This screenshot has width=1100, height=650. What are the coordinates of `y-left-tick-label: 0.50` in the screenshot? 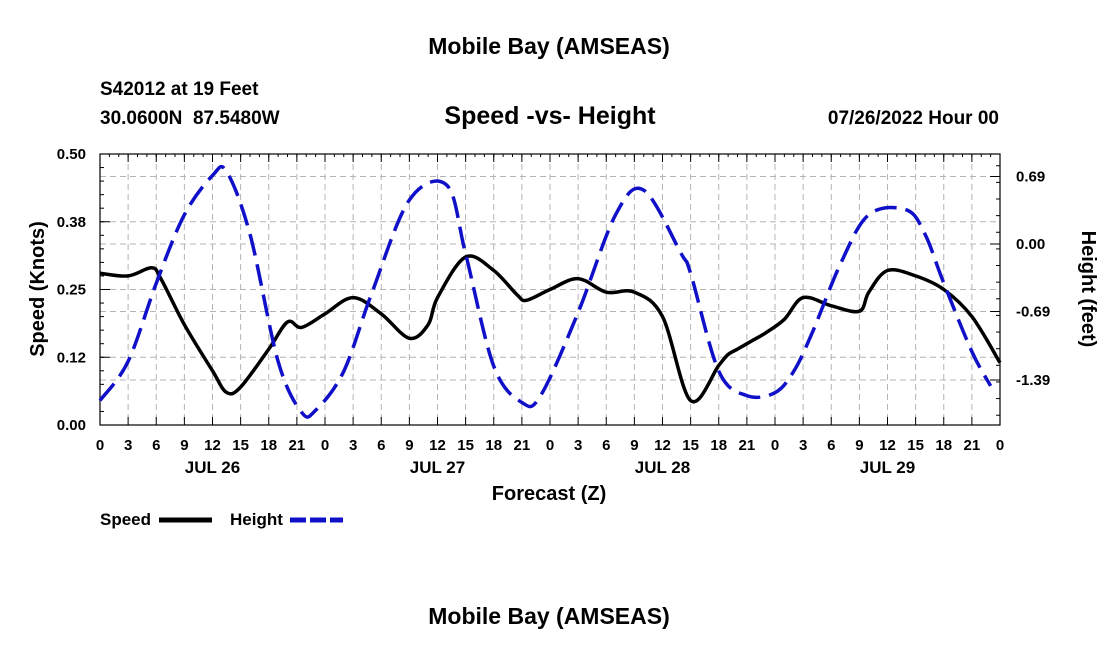 It's located at (71, 154).